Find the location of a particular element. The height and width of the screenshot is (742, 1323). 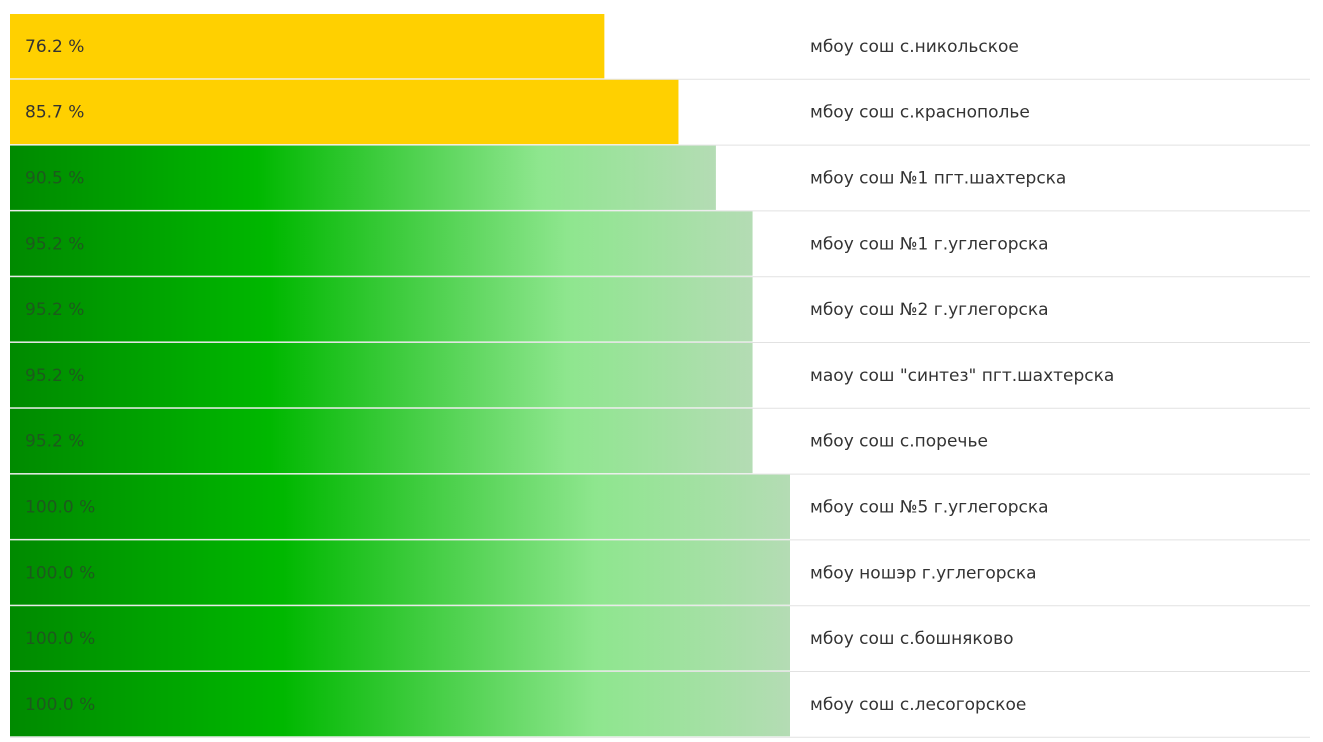

category-label: мбоу сош с.краснополье is located at coordinates (920, 113).